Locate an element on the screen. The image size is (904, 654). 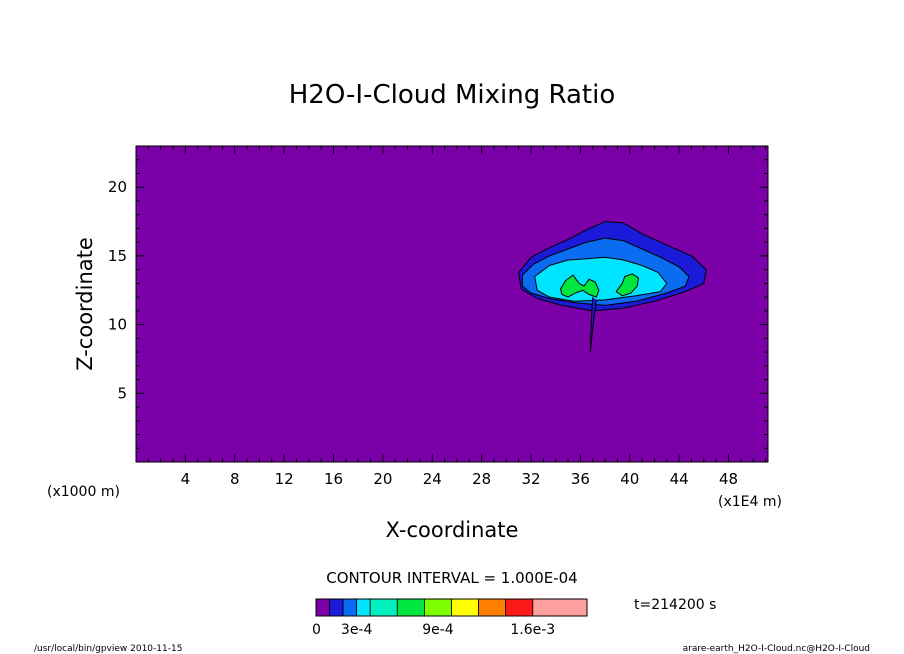
x-tick-label-32: 32 is located at coordinates (530, 479).